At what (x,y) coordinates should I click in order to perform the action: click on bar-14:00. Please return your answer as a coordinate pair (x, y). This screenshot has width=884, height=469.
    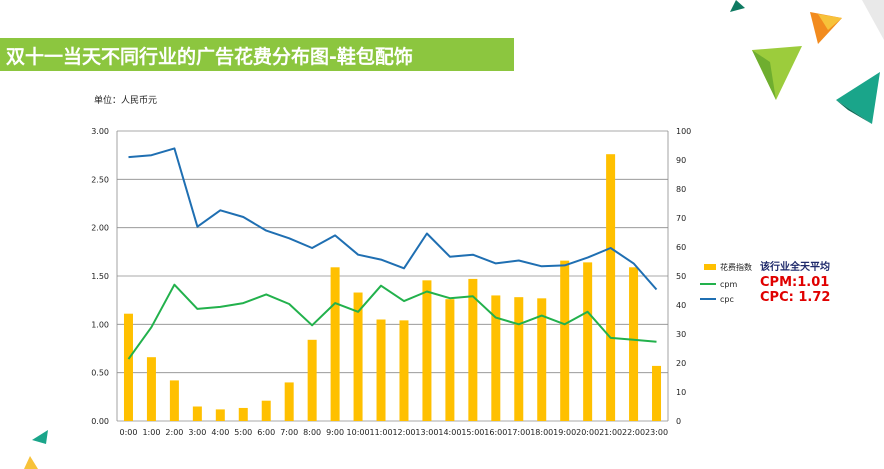
    Looking at the image, I should click on (450, 360).